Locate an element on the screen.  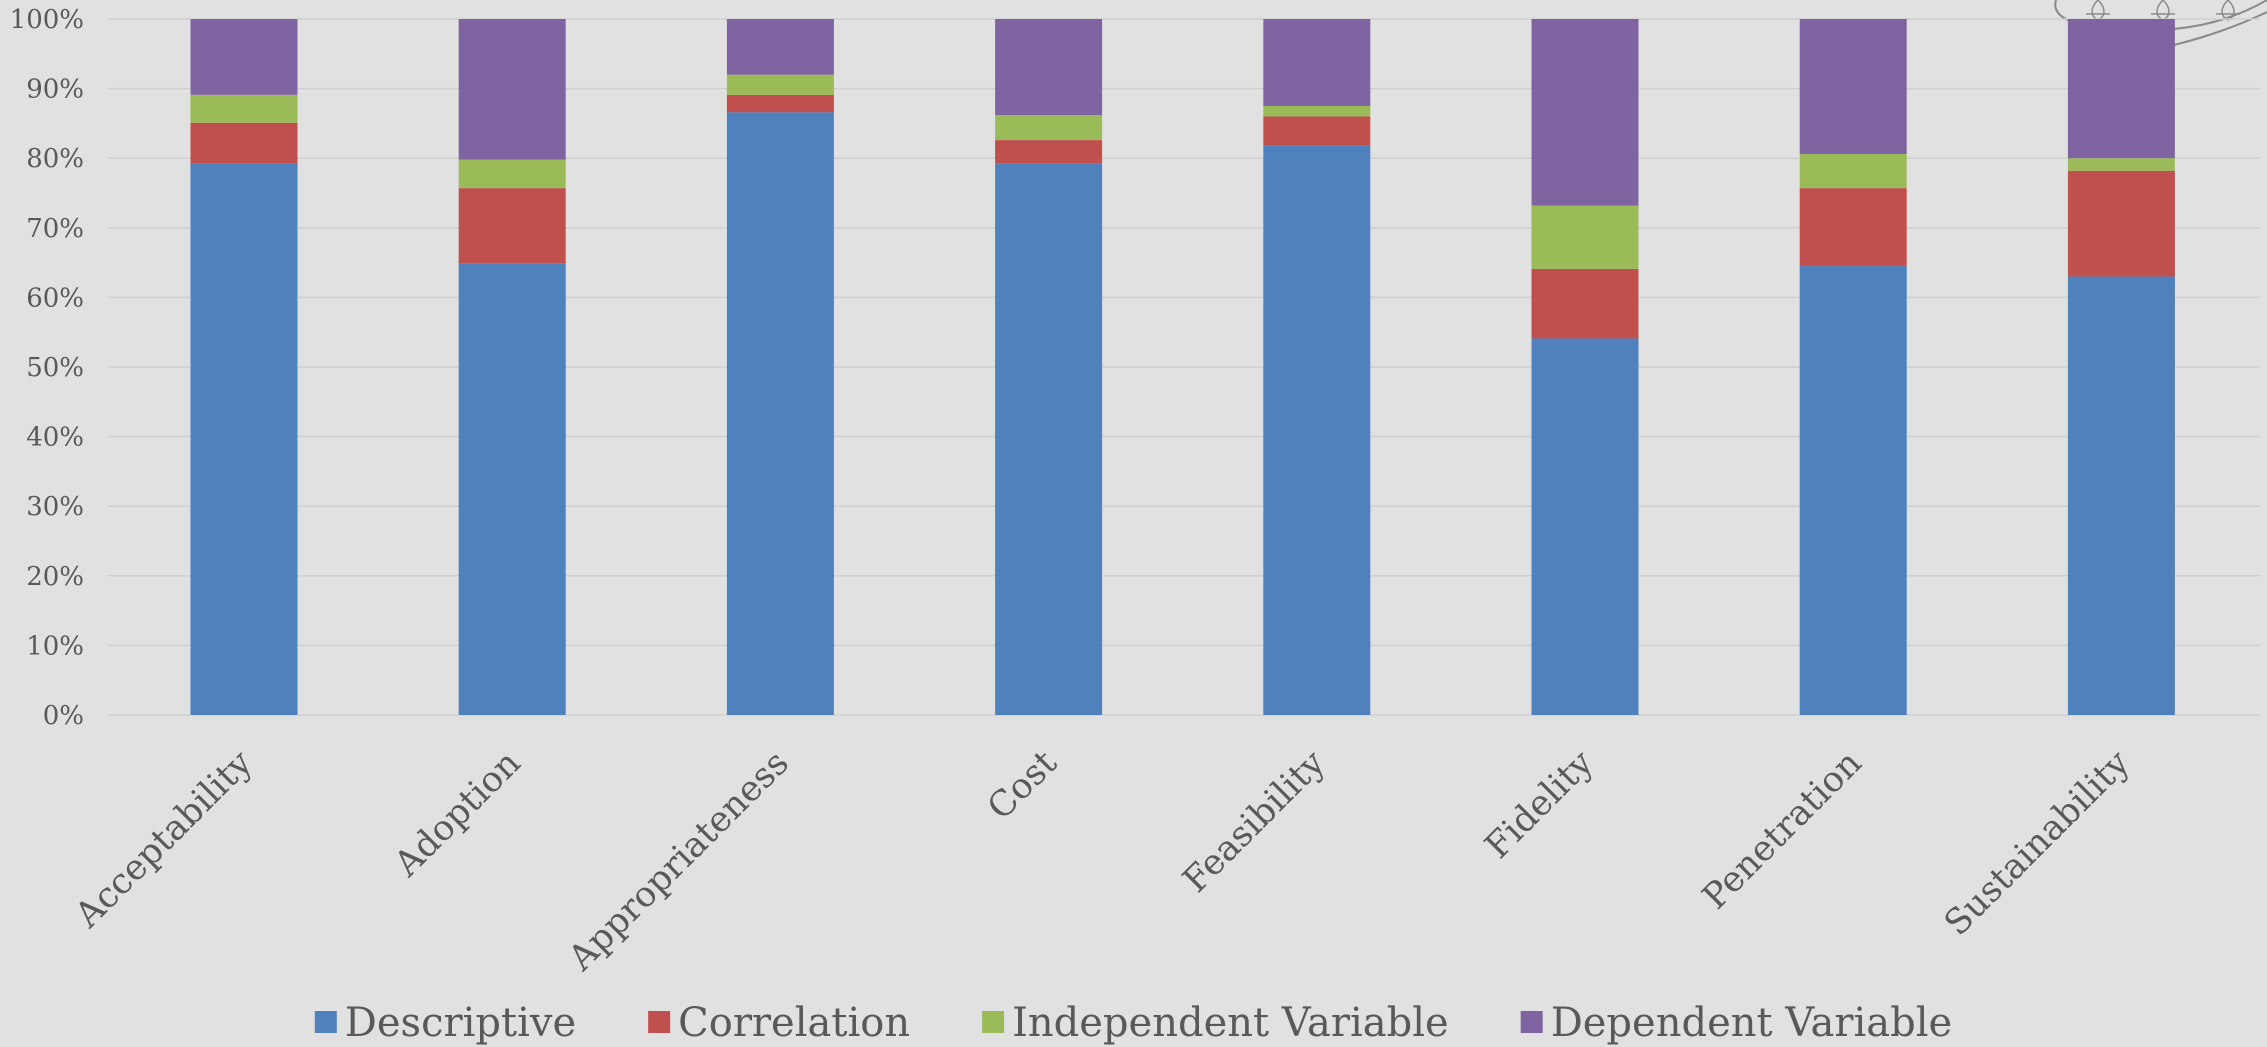
bar-stack-appropriateness is located at coordinates (780, 367).